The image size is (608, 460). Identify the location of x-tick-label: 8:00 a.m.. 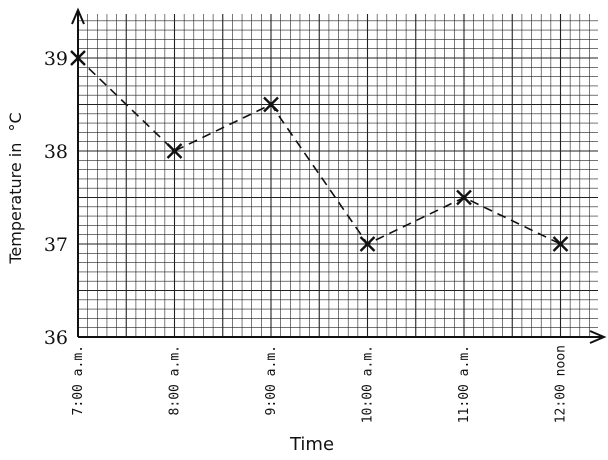
(175, 380).